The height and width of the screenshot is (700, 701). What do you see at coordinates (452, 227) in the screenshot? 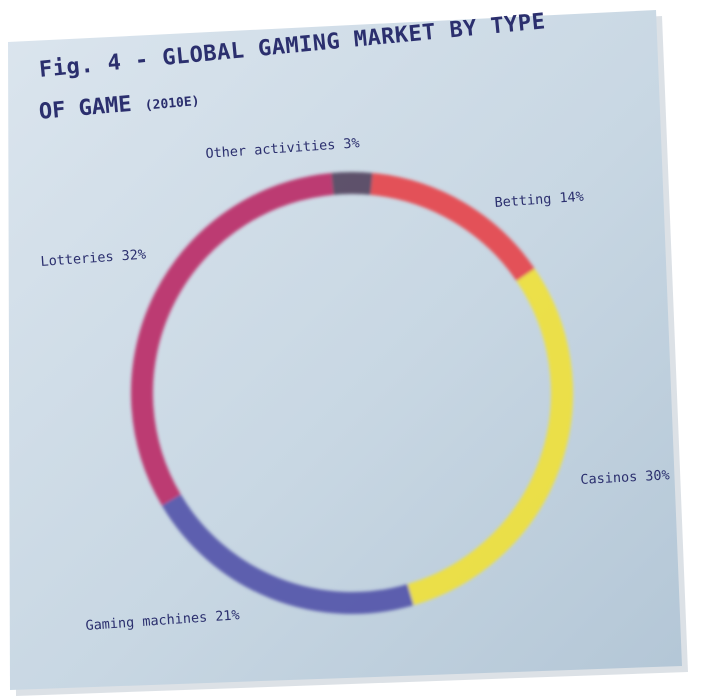
I see `donut-slice-betting` at bounding box center [452, 227].